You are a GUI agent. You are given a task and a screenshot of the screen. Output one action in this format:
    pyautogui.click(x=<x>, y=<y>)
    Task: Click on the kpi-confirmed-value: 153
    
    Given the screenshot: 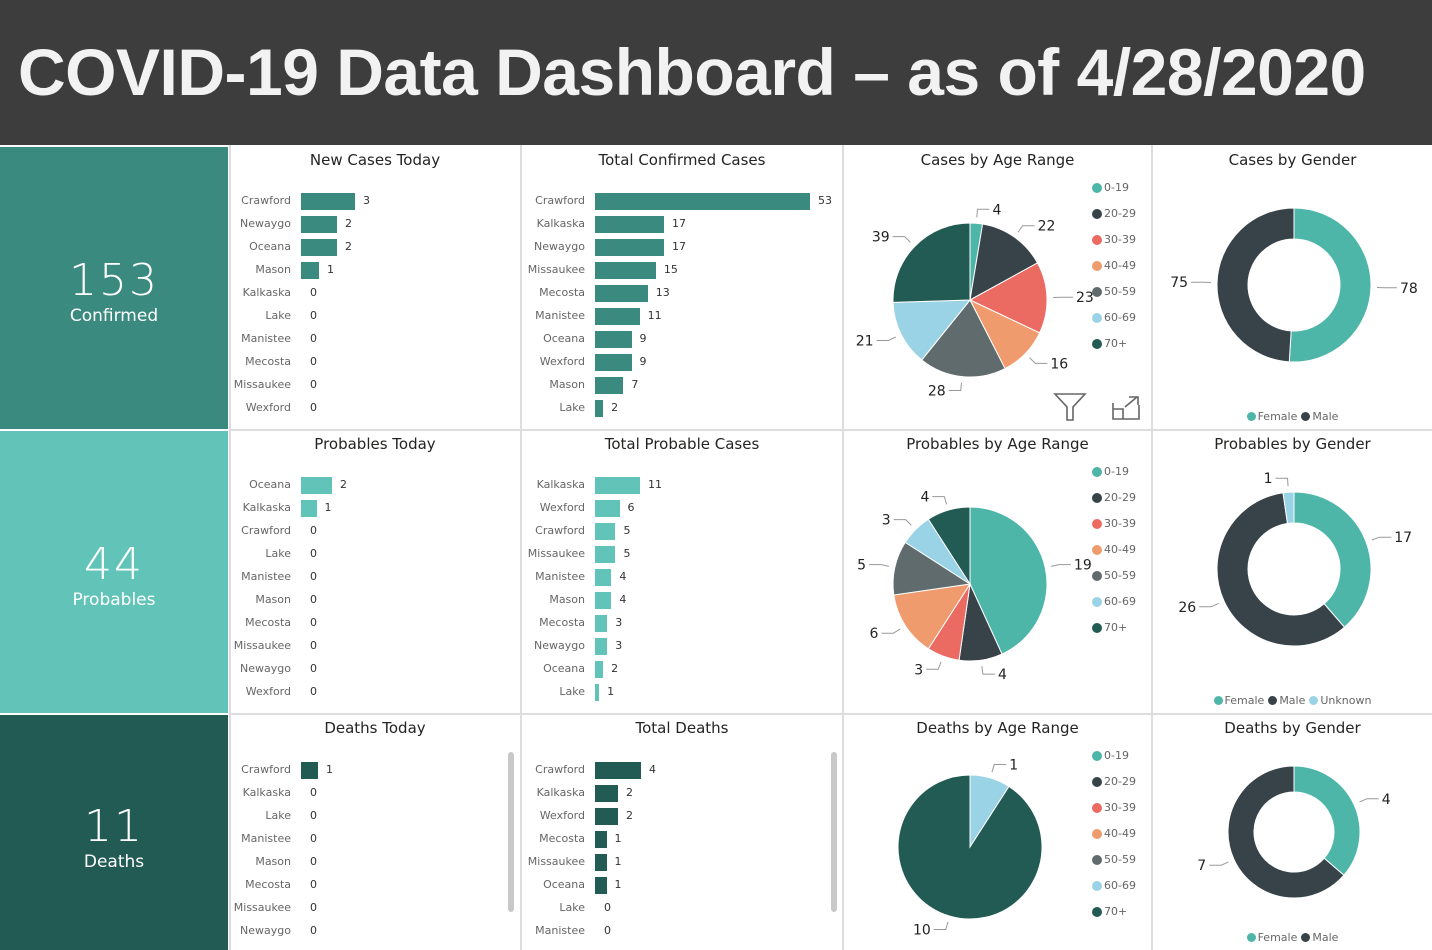 What is the action you would take?
    pyautogui.click(x=114, y=280)
    